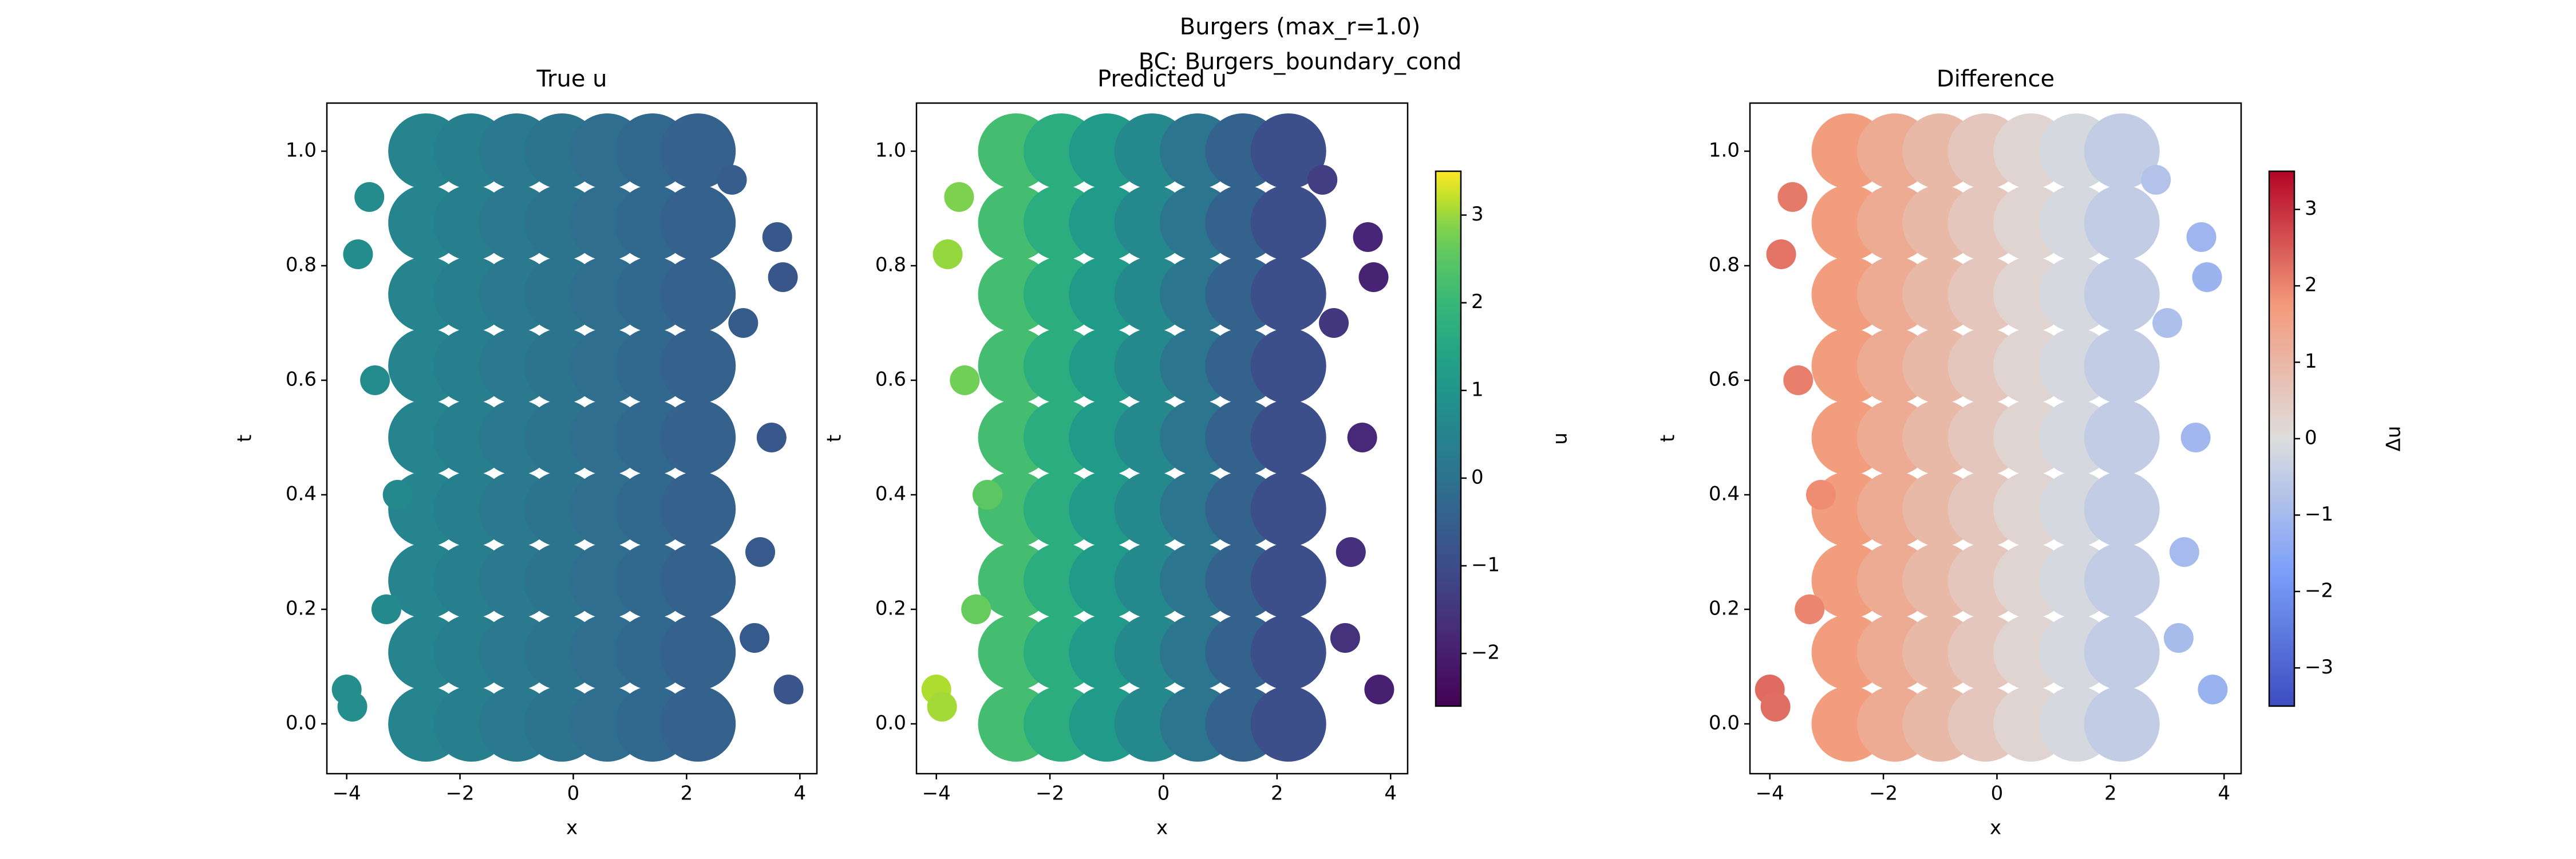 This screenshot has height=859, width=2576. I want to click on x-tick-label: 2, so click(2110, 793).